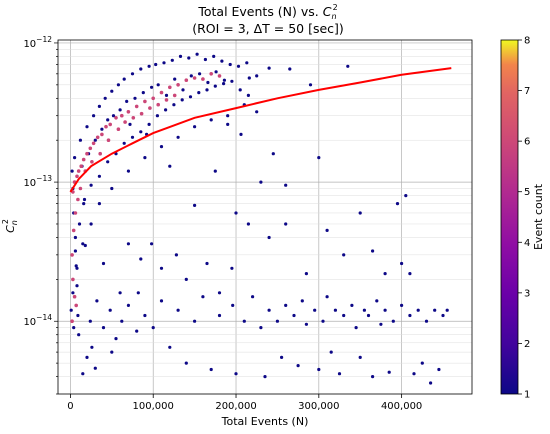 This screenshot has width=550, height=434. Describe the element at coordinates (268, 28) in the screenshot. I see `chart-title-line2: (ROI = 3, ΔT = 50 [sec])` at that location.